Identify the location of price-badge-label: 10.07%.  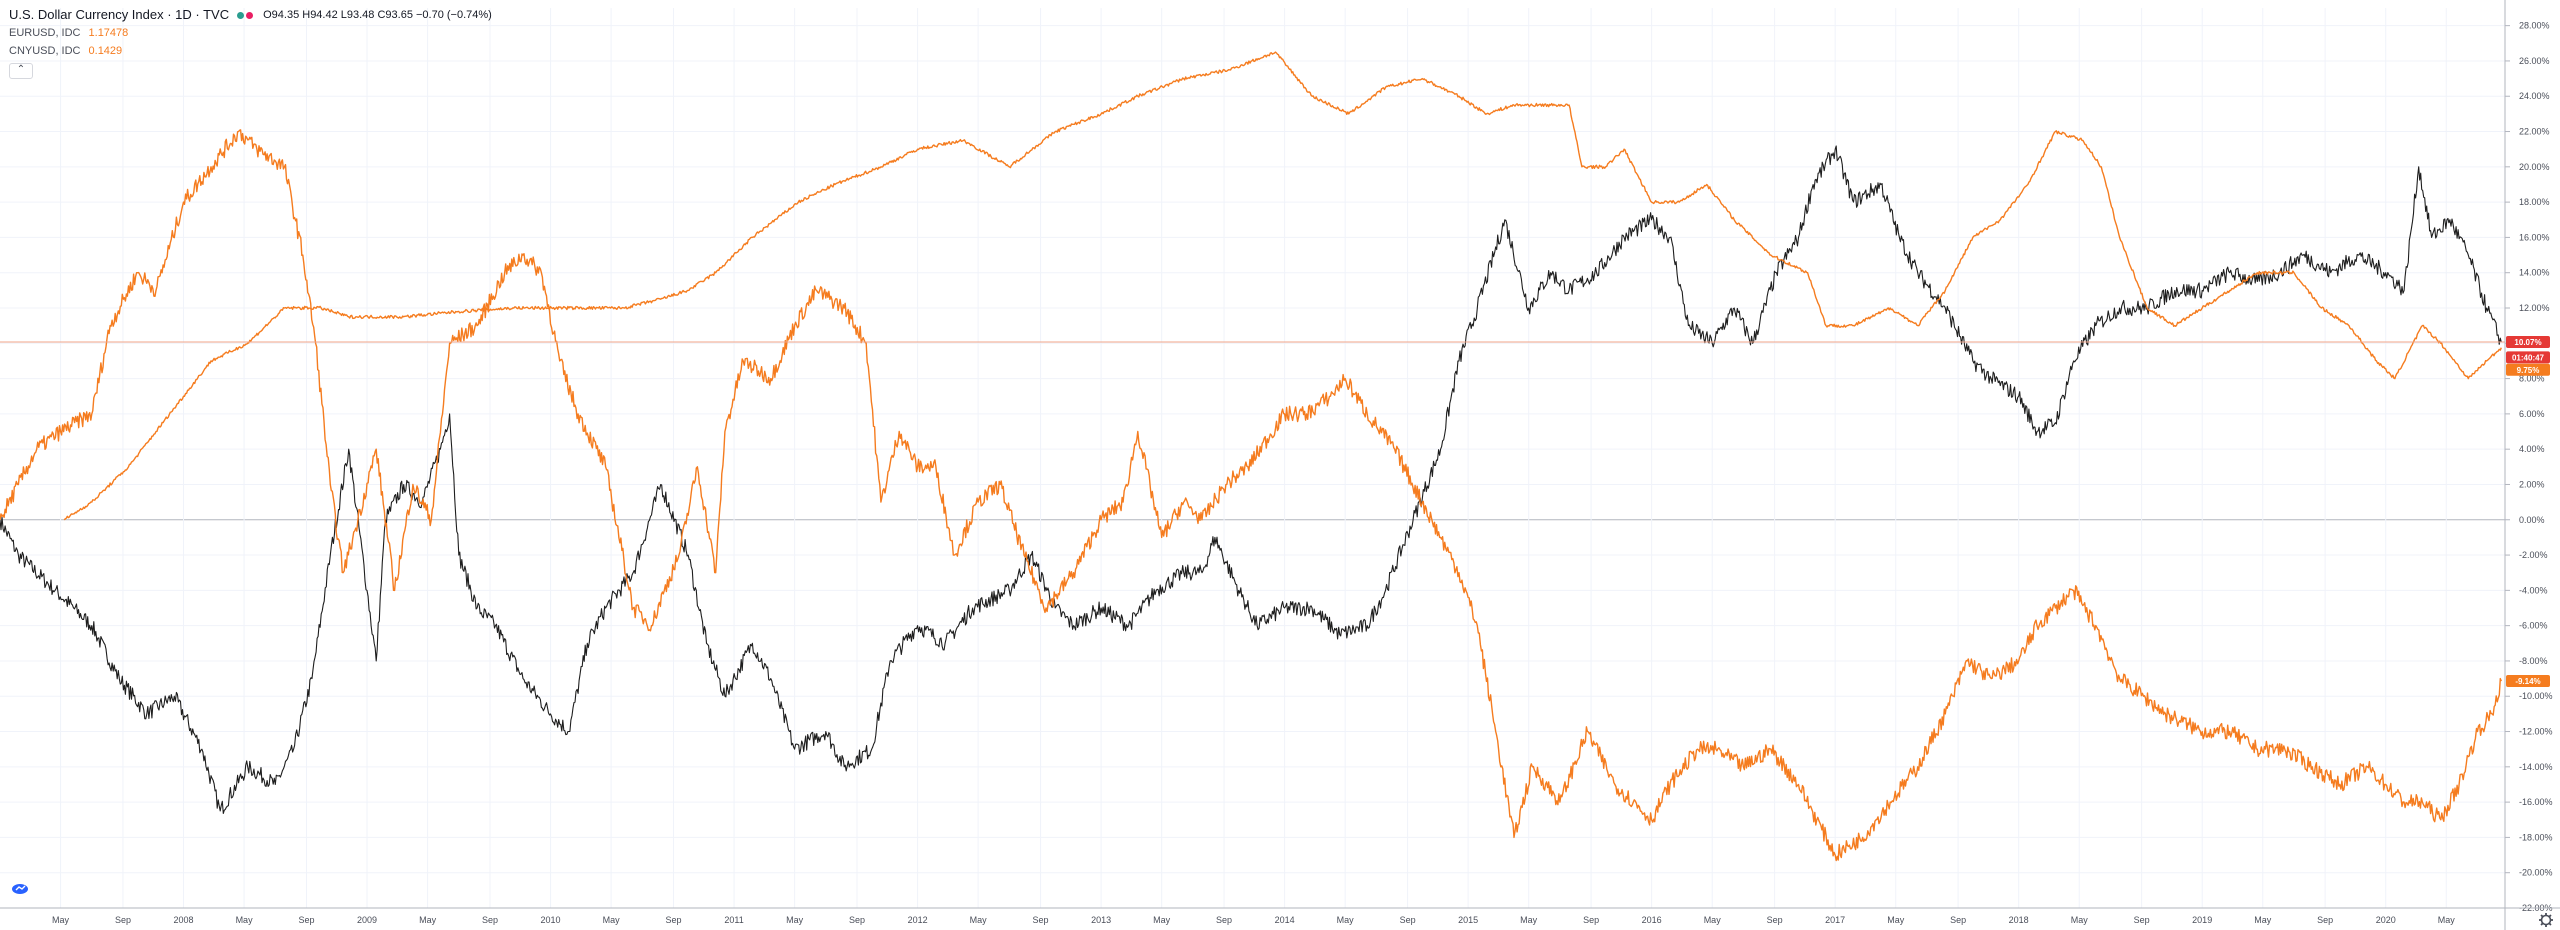
(2527, 342).